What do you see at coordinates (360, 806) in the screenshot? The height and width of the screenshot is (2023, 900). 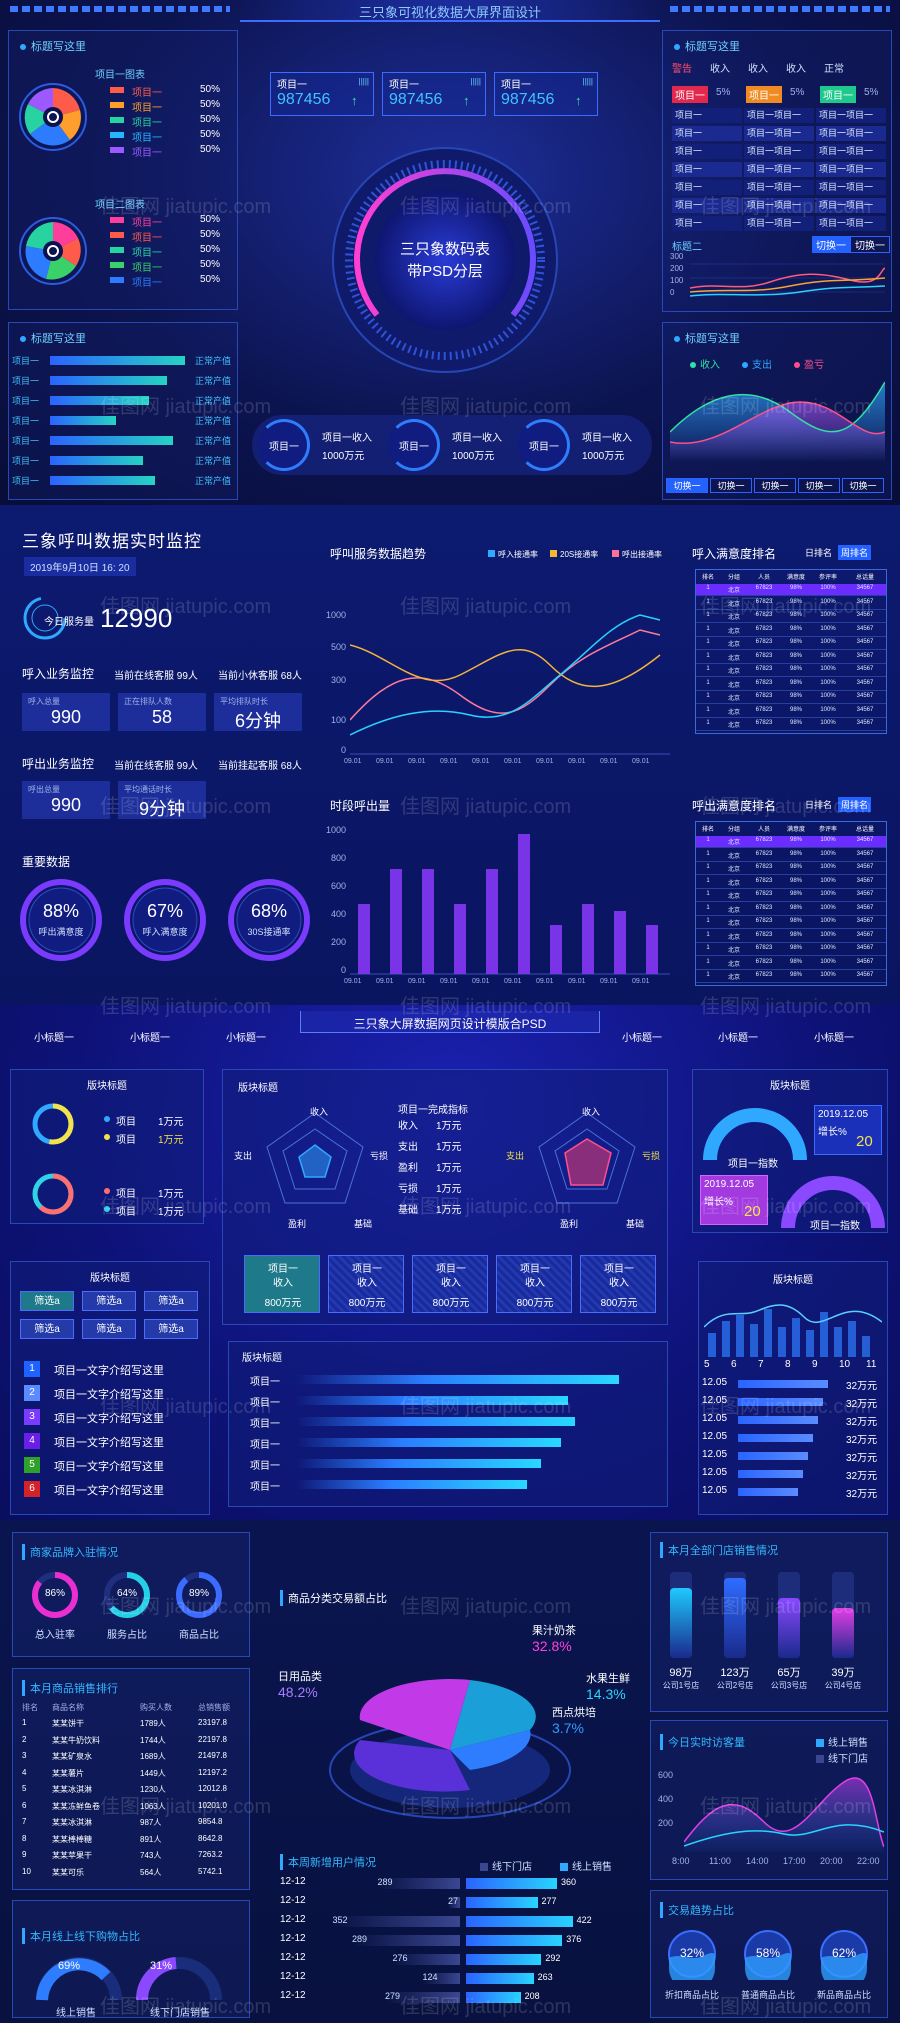 I see `hourly-title: 时段呼出量` at bounding box center [360, 806].